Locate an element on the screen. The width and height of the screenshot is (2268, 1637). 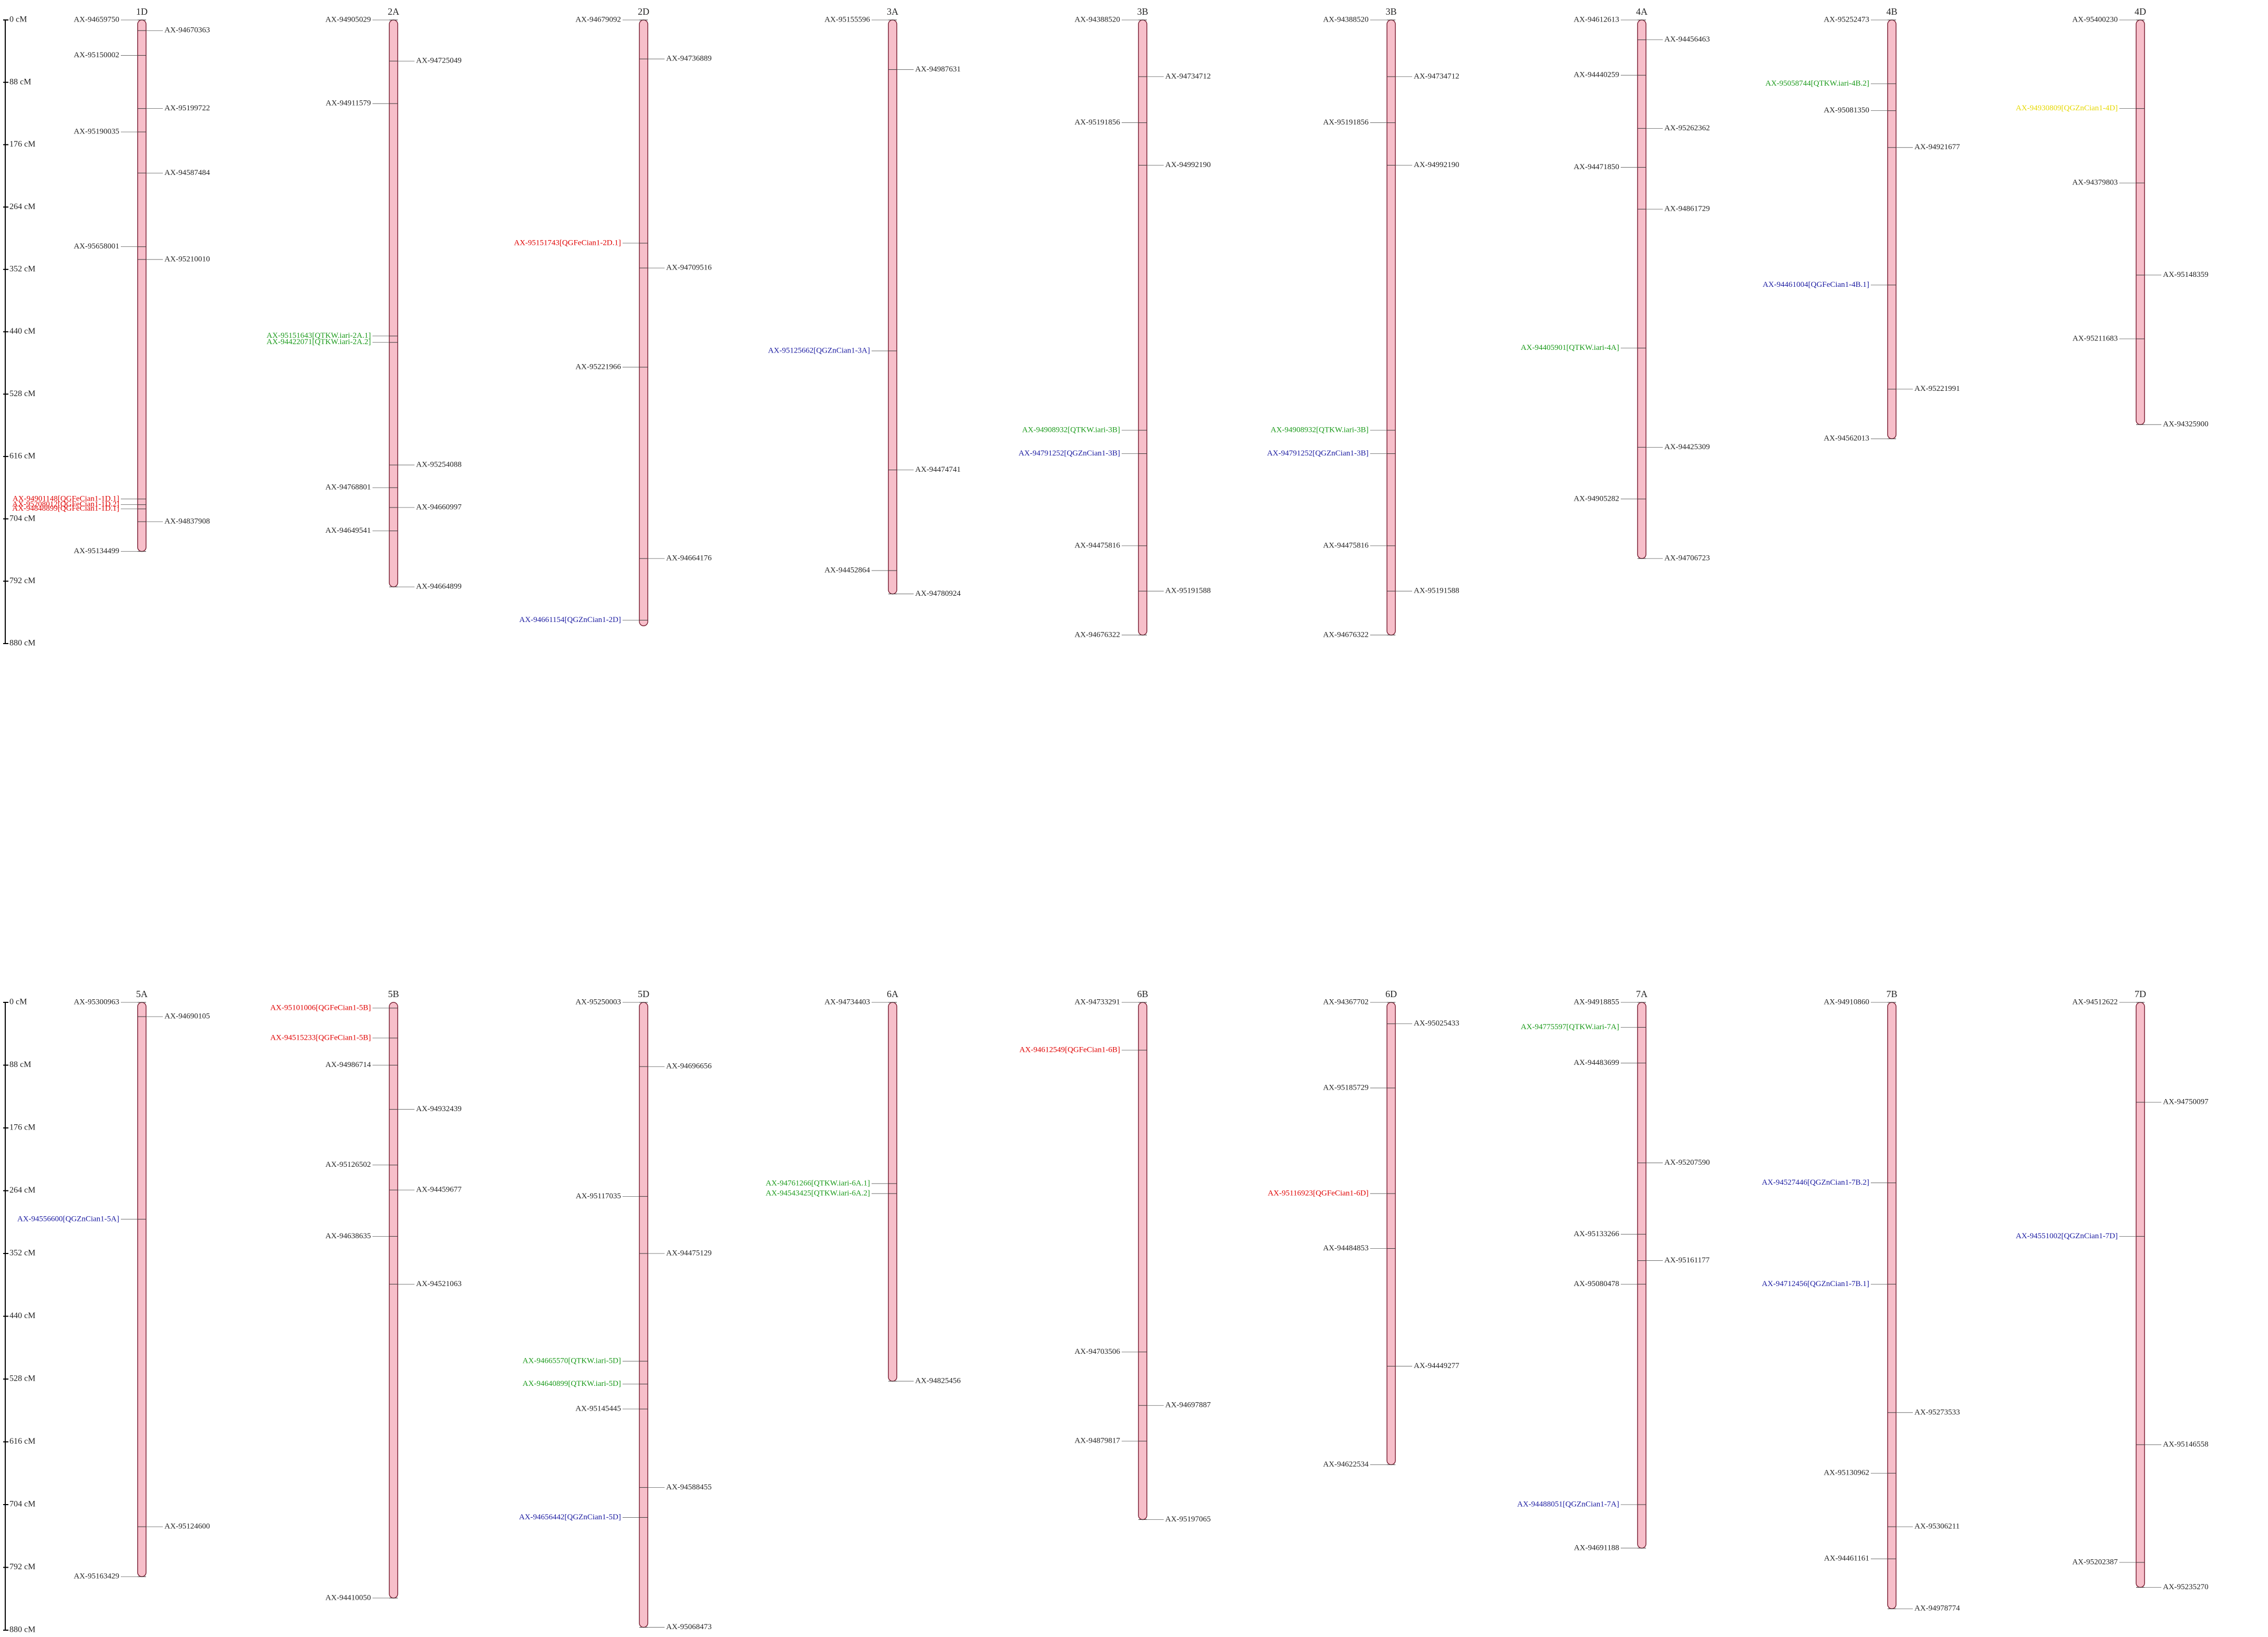
marker-label: AX-94725049 is located at coordinates (439, 61).